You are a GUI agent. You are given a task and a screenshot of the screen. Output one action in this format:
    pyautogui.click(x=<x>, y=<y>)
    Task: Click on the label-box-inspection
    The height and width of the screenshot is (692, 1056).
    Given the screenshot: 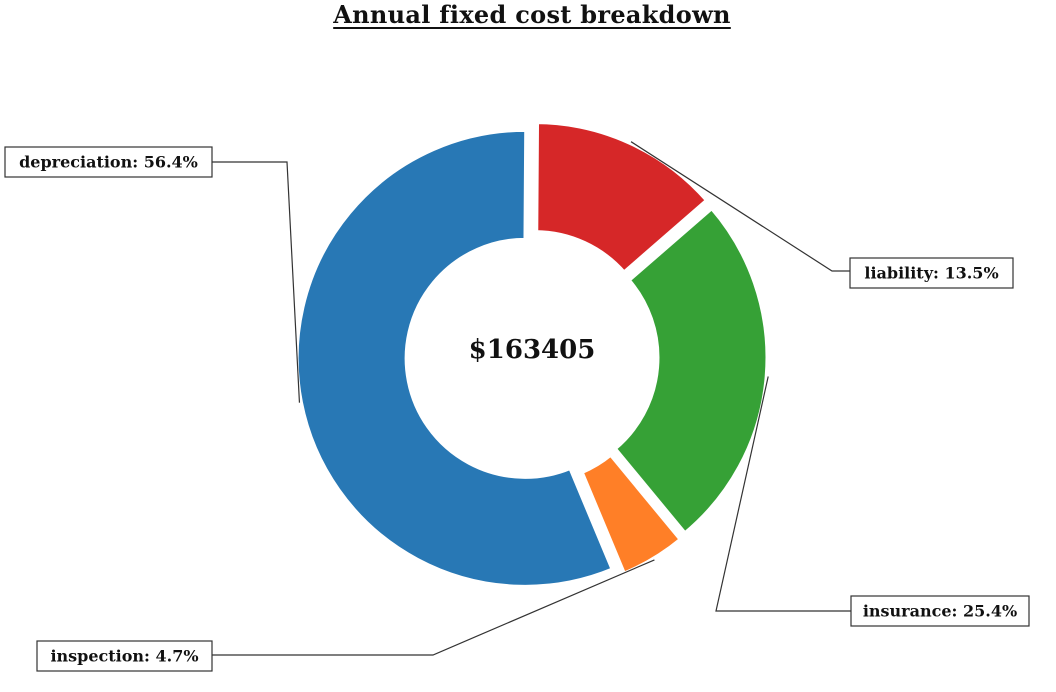 What is the action you would take?
    pyautogui.click(x=124, y=656)
    